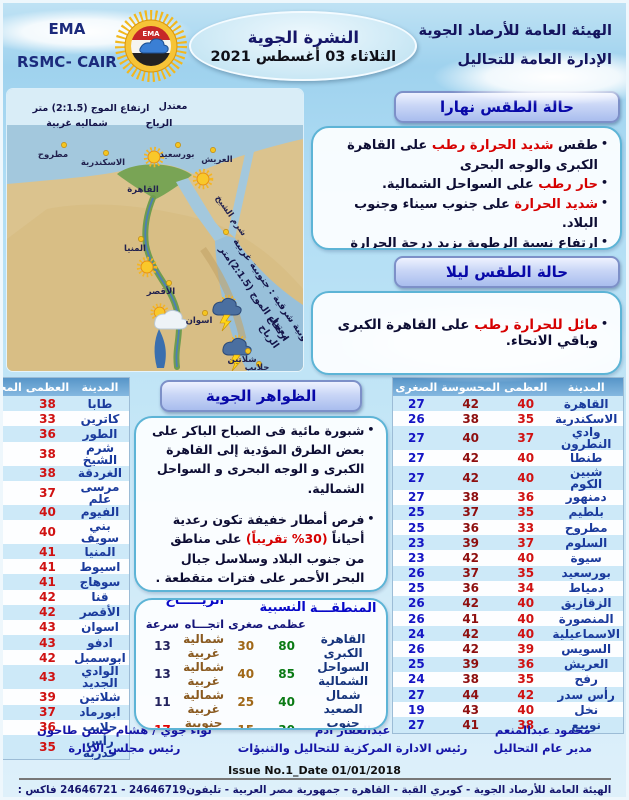  What do you see at coordinates (100, 581) in the screenshot?
I see `table-cell: سوهاج` at bounding box center [100, 581].